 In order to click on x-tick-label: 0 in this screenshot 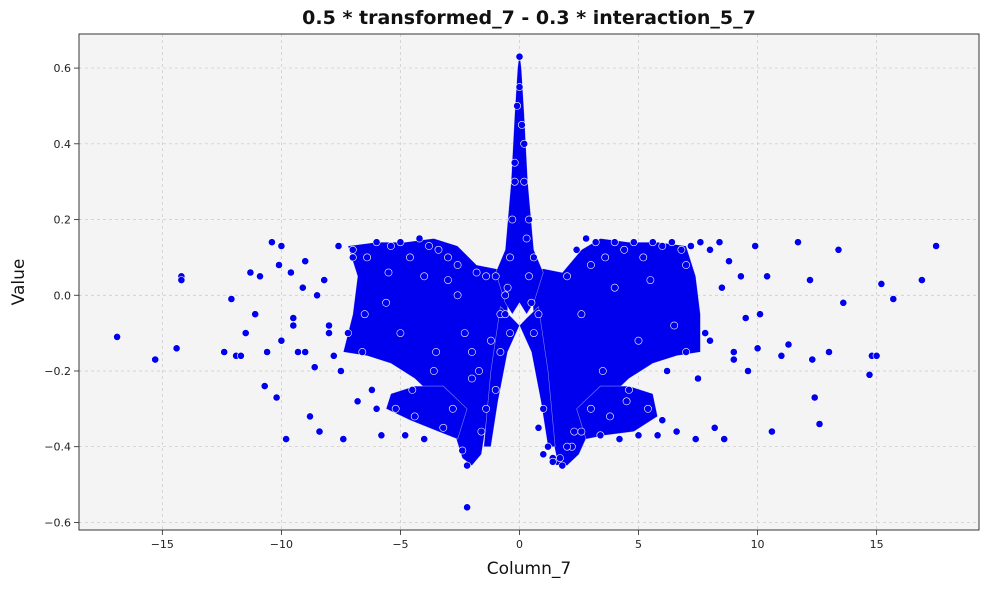, I will do `click(519, 544)`.